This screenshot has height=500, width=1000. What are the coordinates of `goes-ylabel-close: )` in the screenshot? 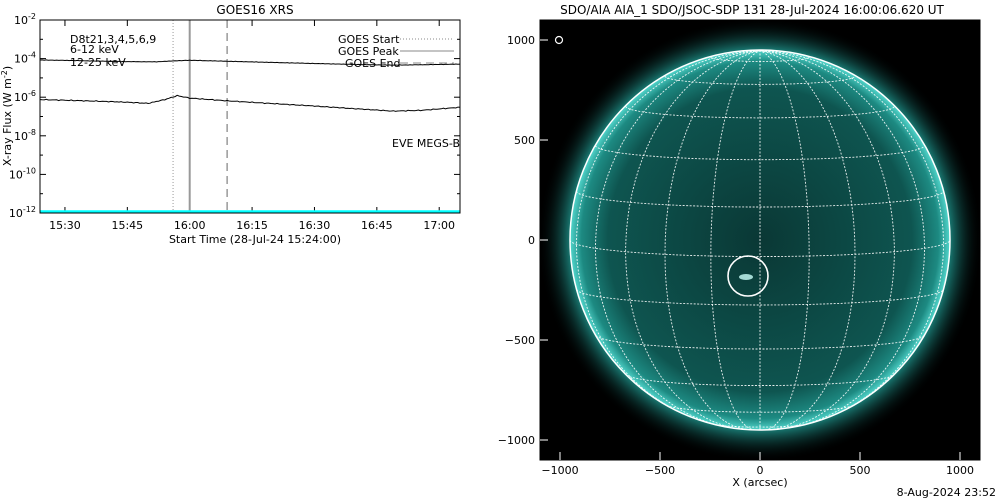 It's located at (7, 68).